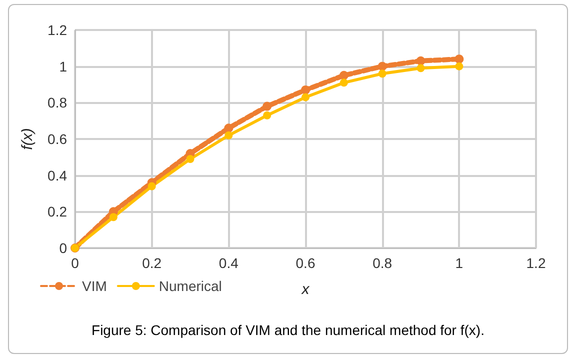  Describe the element at coordinates (152, 263) in the screenshot. I see `x-tick-label: 0.2` at that location.